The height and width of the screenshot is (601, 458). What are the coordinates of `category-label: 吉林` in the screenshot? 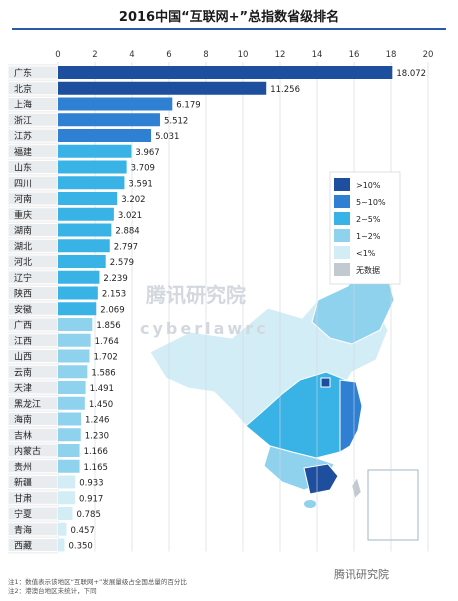 It's located at (23, 435).